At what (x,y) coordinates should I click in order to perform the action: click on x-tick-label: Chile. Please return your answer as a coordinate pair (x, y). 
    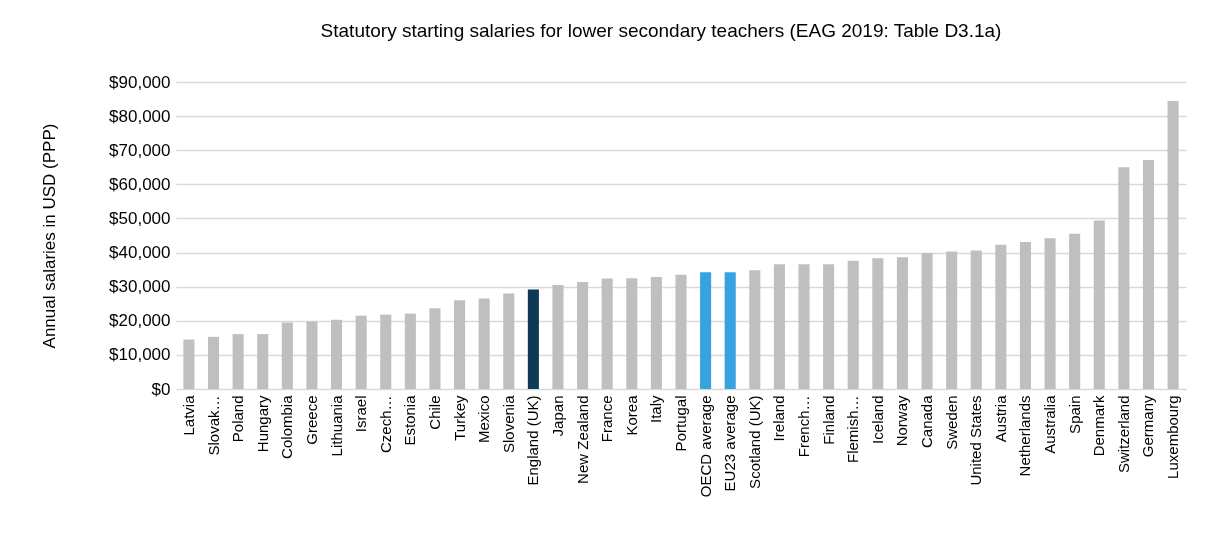
    Looking at the image, I should click on (434, 412).